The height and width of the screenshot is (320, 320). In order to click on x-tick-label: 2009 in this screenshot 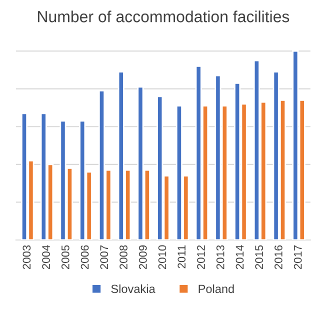, I will do `click(142, 257)`.